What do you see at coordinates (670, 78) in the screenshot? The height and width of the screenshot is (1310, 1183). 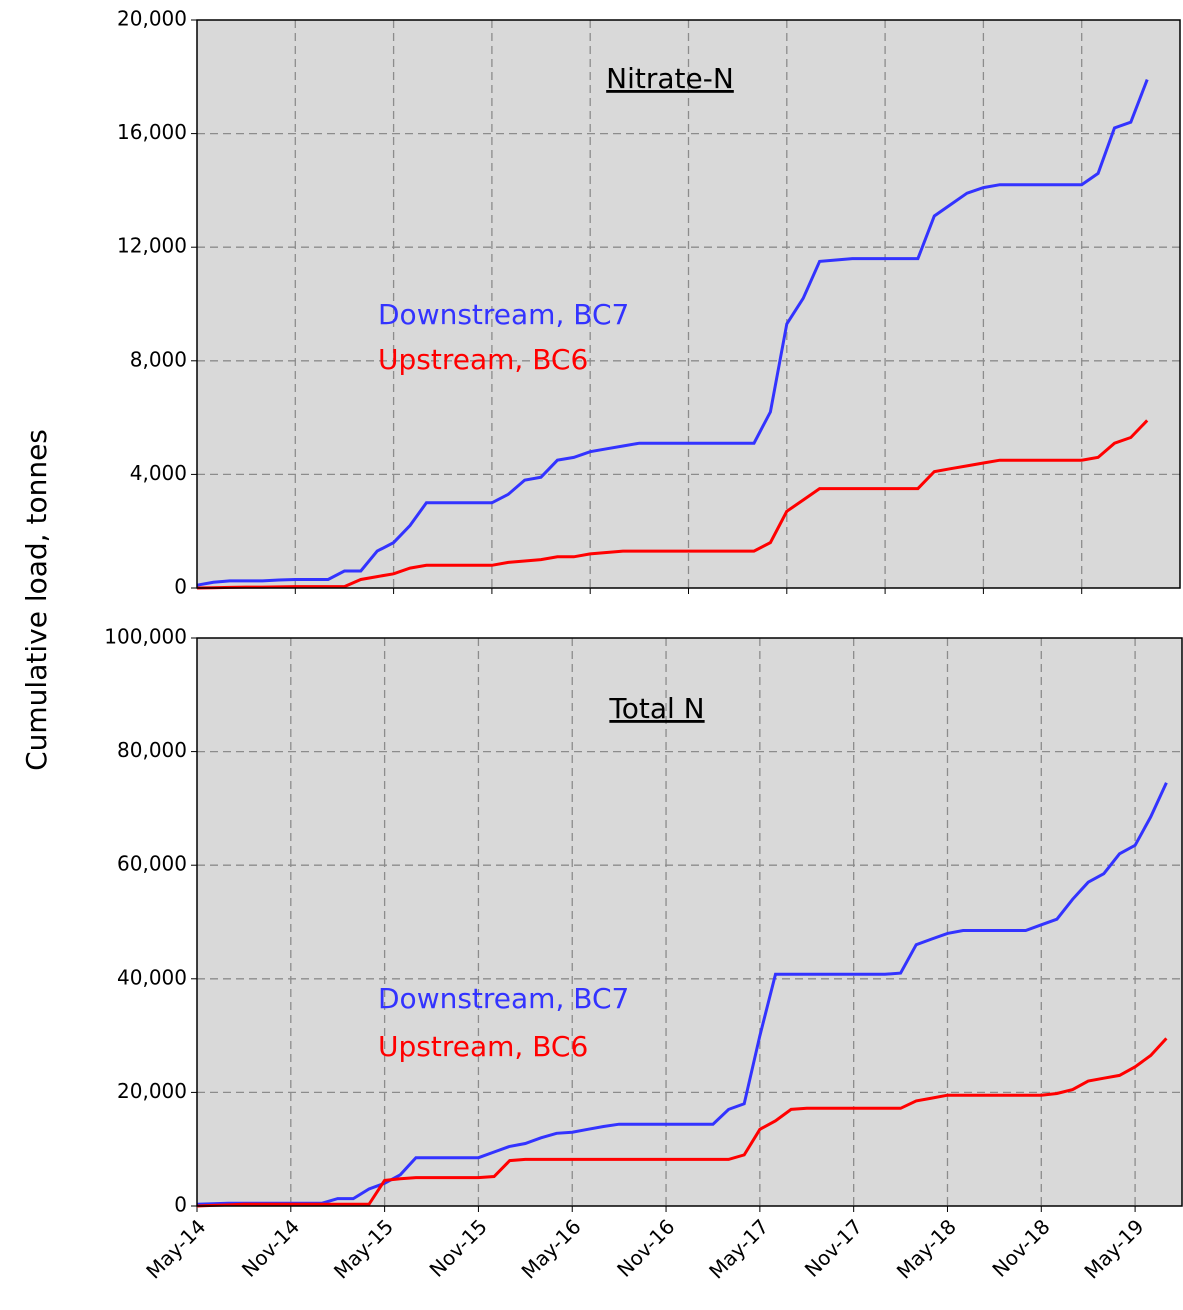 I see `chart-title: Nitrate-N` at bounding box center [670, 78].